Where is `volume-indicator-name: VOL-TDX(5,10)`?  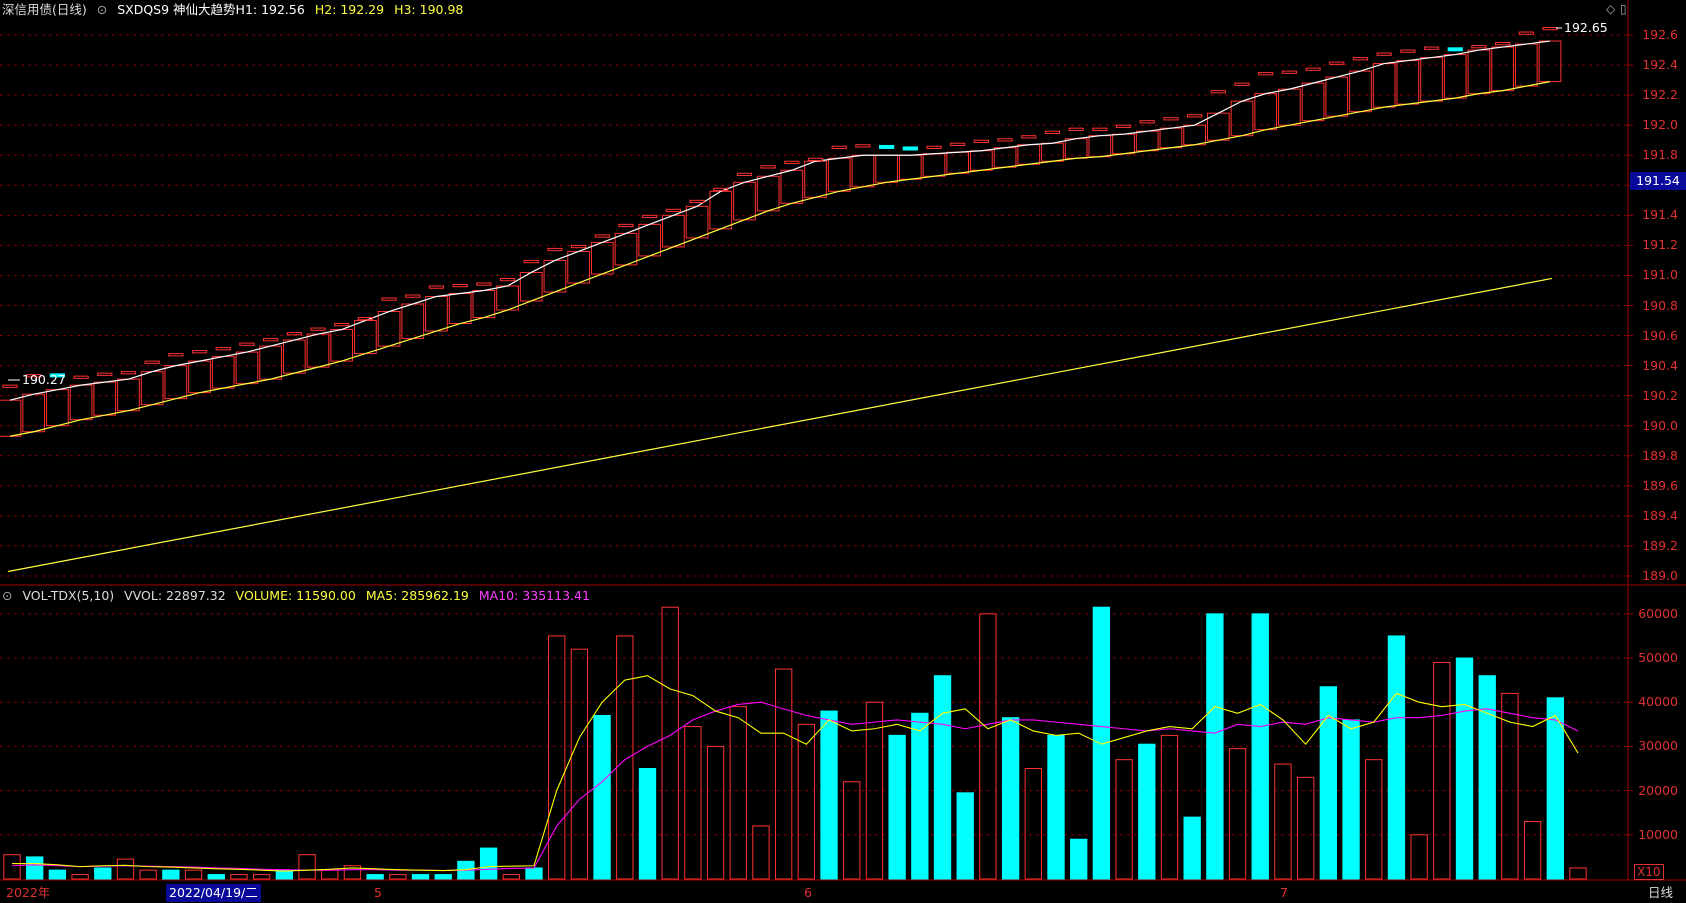
volume-indicator-name: VOL-TDX(5,10) is located at coordinates (68, 595).